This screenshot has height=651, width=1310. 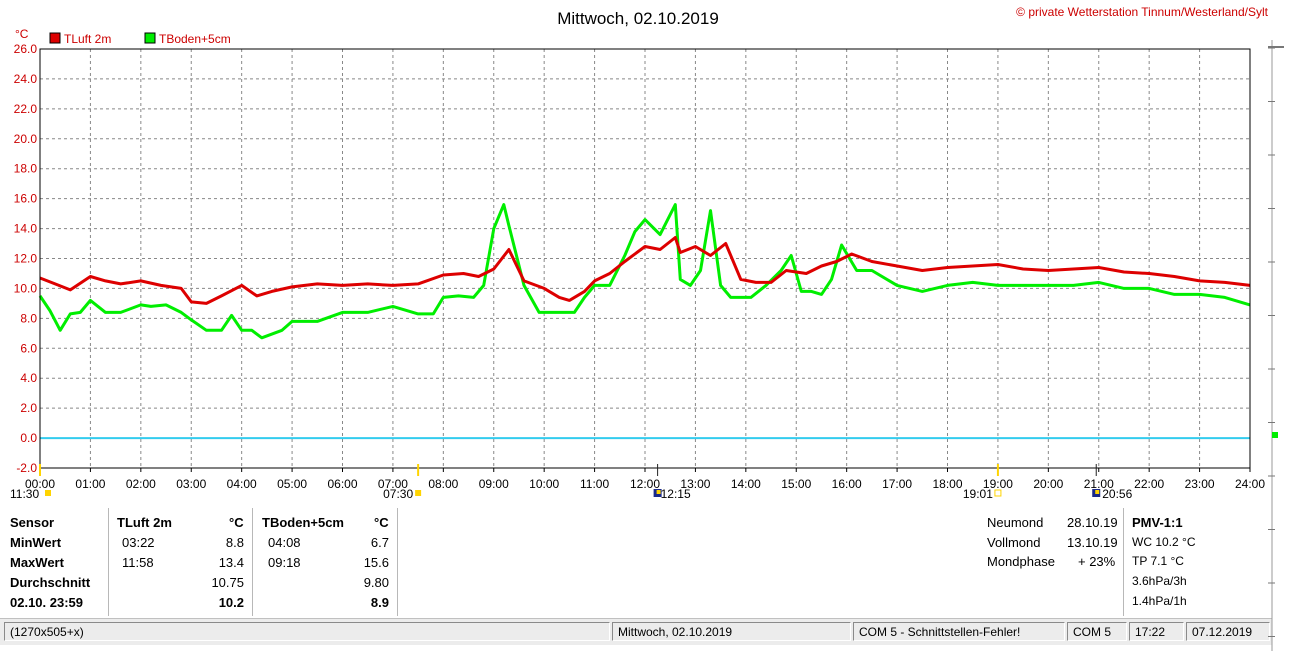 I want to click on x-tick-label: 16:00, so click(x=847, y=484).